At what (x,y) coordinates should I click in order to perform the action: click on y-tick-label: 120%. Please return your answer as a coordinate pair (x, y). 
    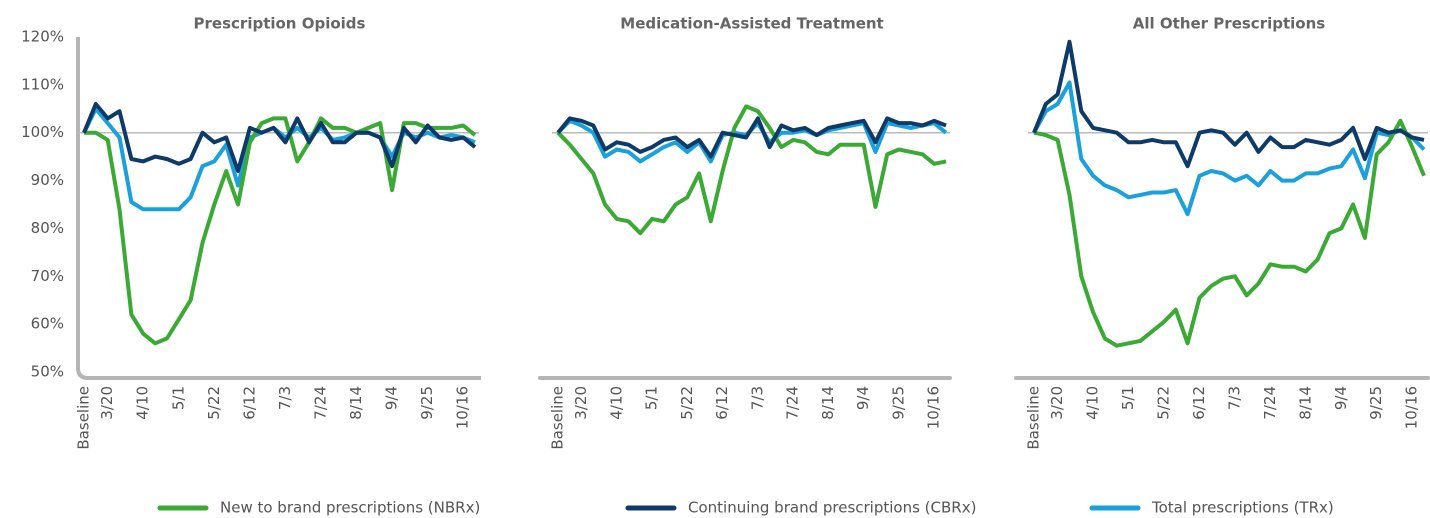
    Looking at the image, I should click on (42, 37).